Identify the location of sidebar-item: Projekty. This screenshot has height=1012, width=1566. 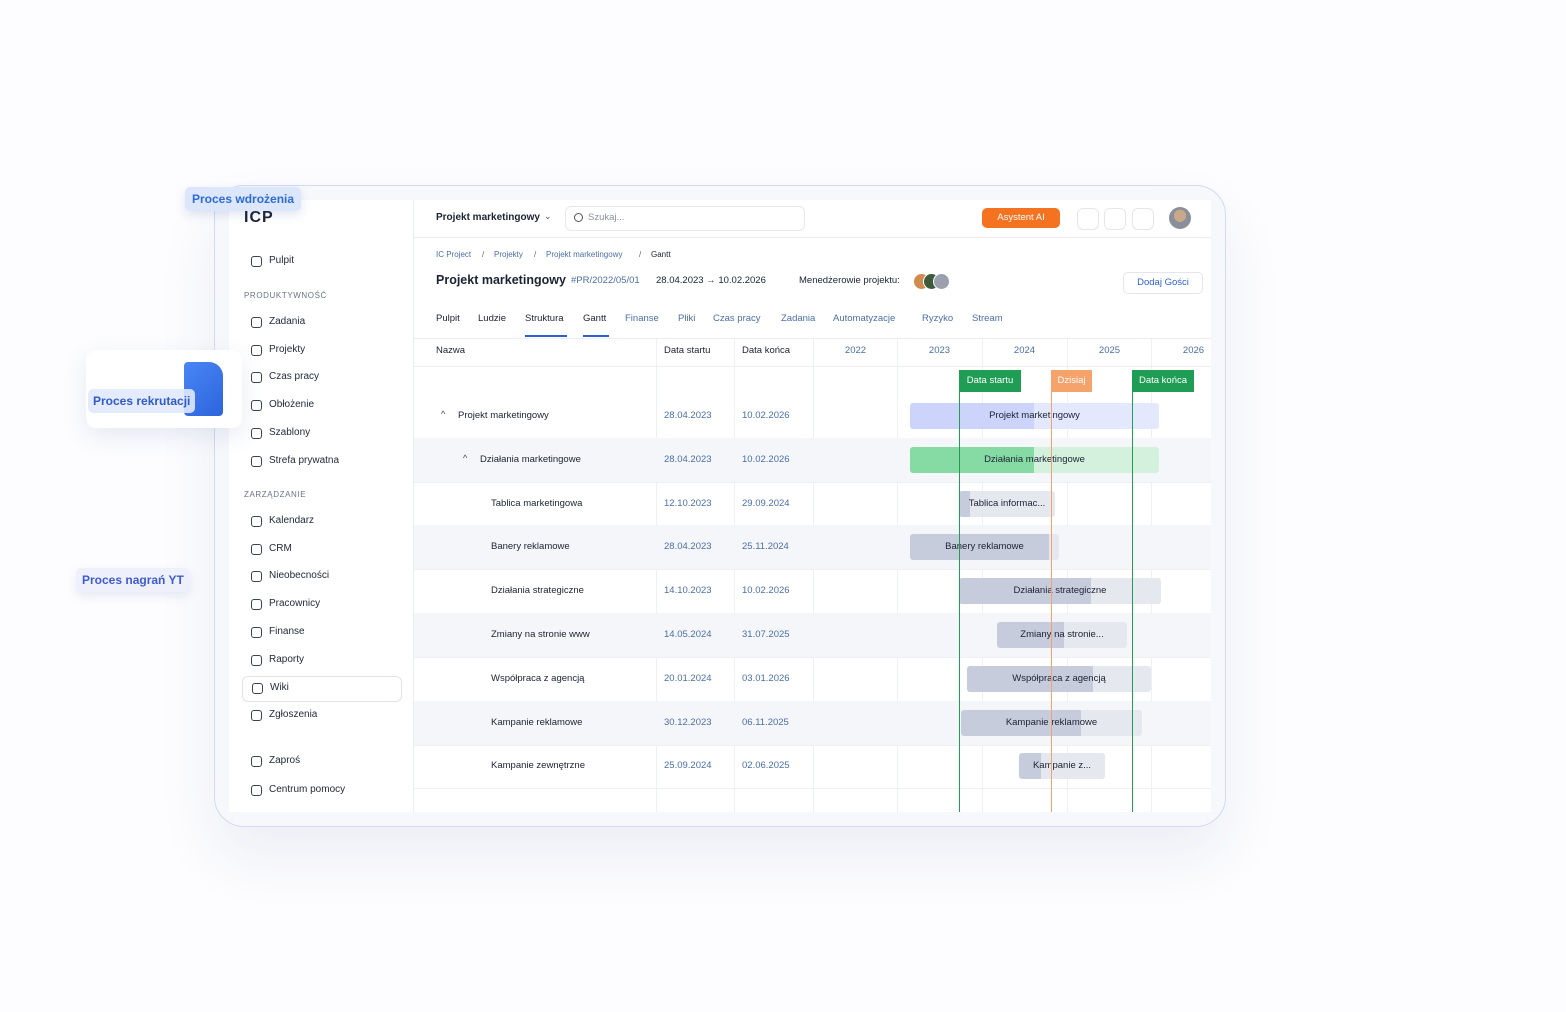
(321, 351).